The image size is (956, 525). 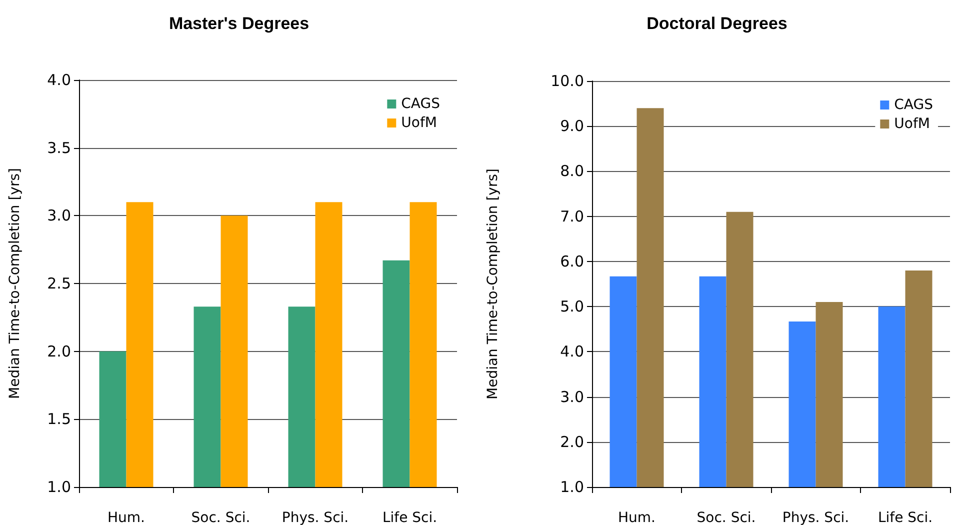 What do you see at coordinates (239, 23) in the screenshot?
I see `chart-title: Master's Degrees` at bounding box center [239, 23].